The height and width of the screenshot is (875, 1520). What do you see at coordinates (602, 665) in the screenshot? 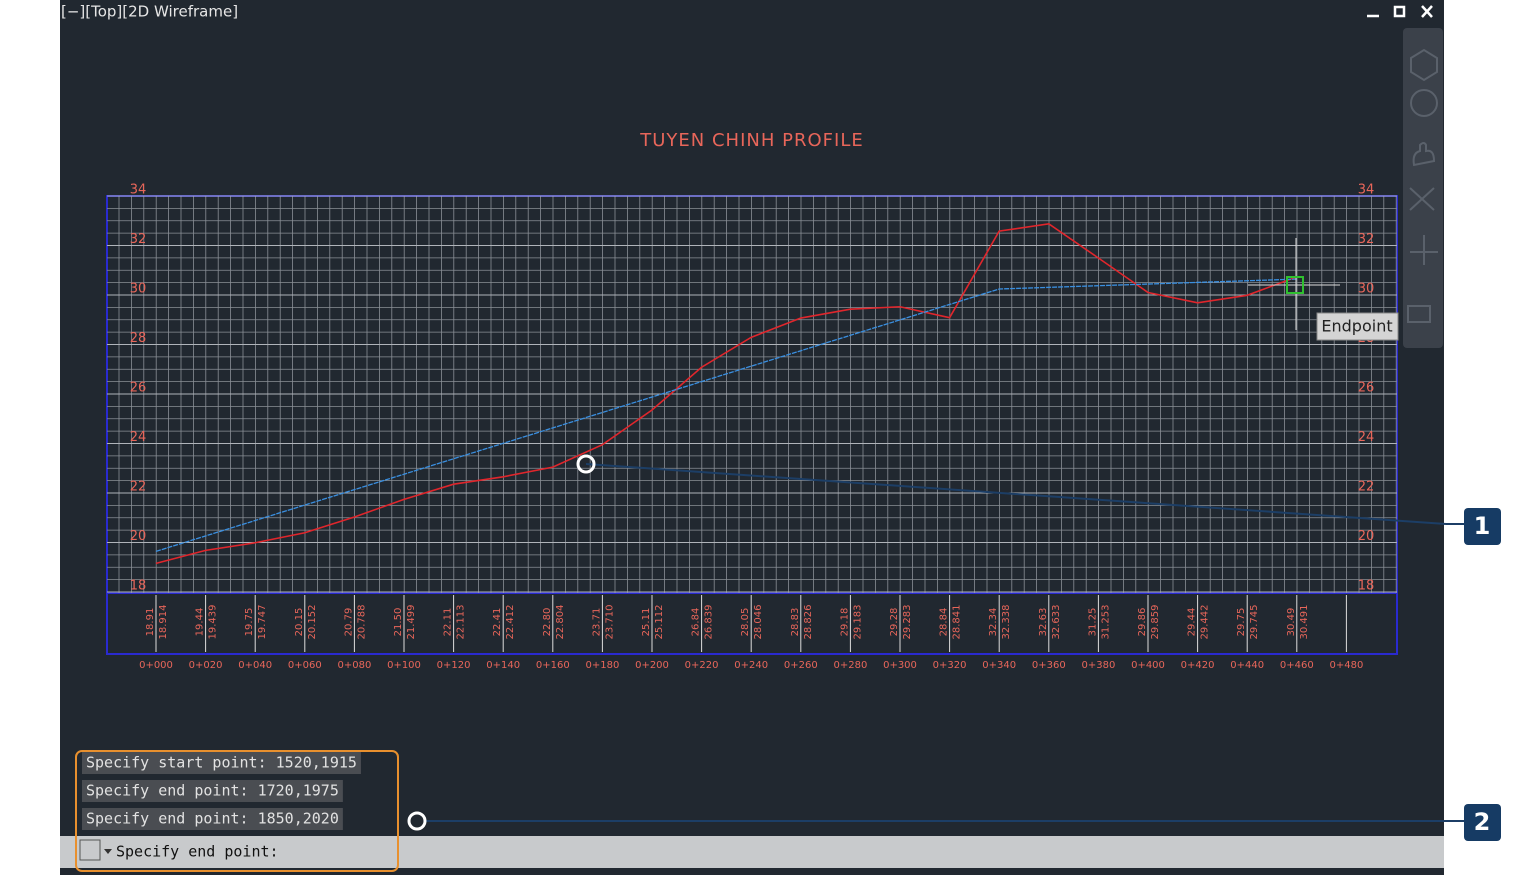
I see `station-label: 0+180` at bounding box center [602, 665].